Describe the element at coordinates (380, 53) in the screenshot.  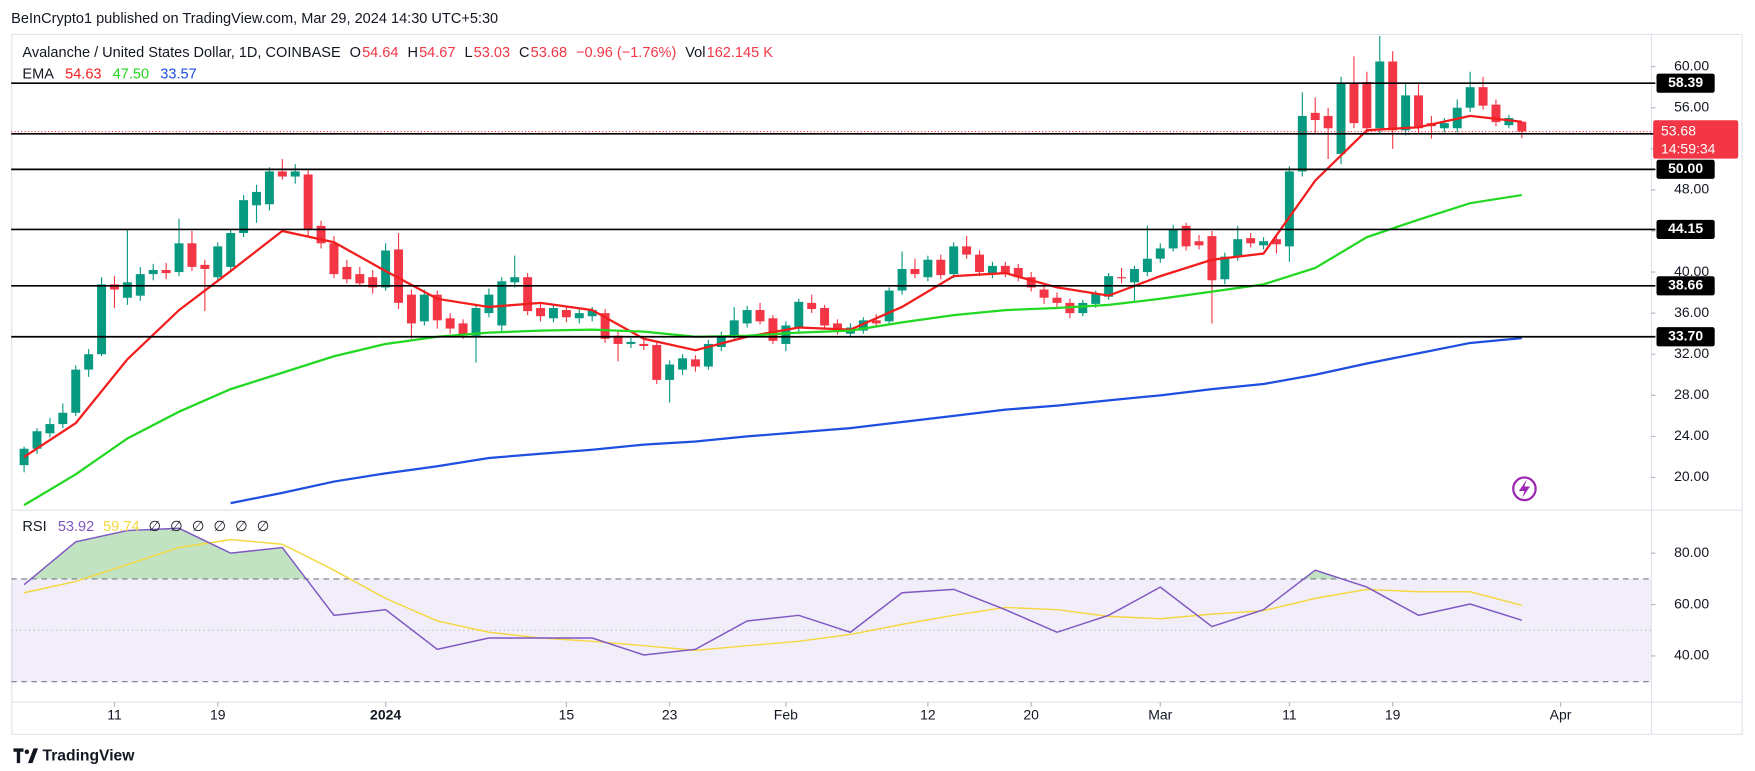
I see `ohlc-value: 54.64` at that location.